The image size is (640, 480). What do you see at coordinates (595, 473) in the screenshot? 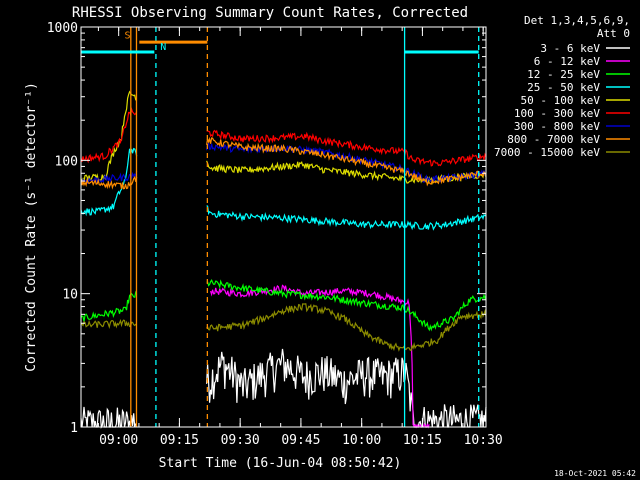
I see `footer-timestamp: 18-Oct-2021 05:42` at bounding box center [595, 473].